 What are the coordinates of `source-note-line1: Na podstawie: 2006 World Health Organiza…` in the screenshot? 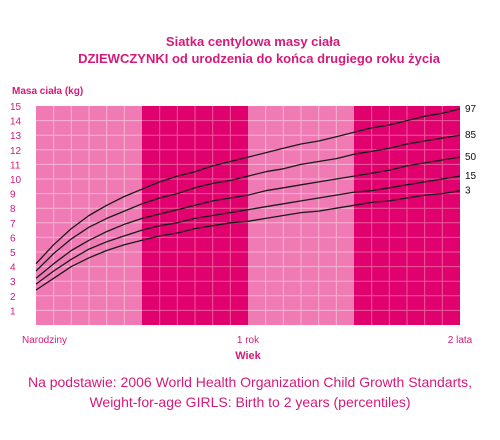 It's located at (250, 382).